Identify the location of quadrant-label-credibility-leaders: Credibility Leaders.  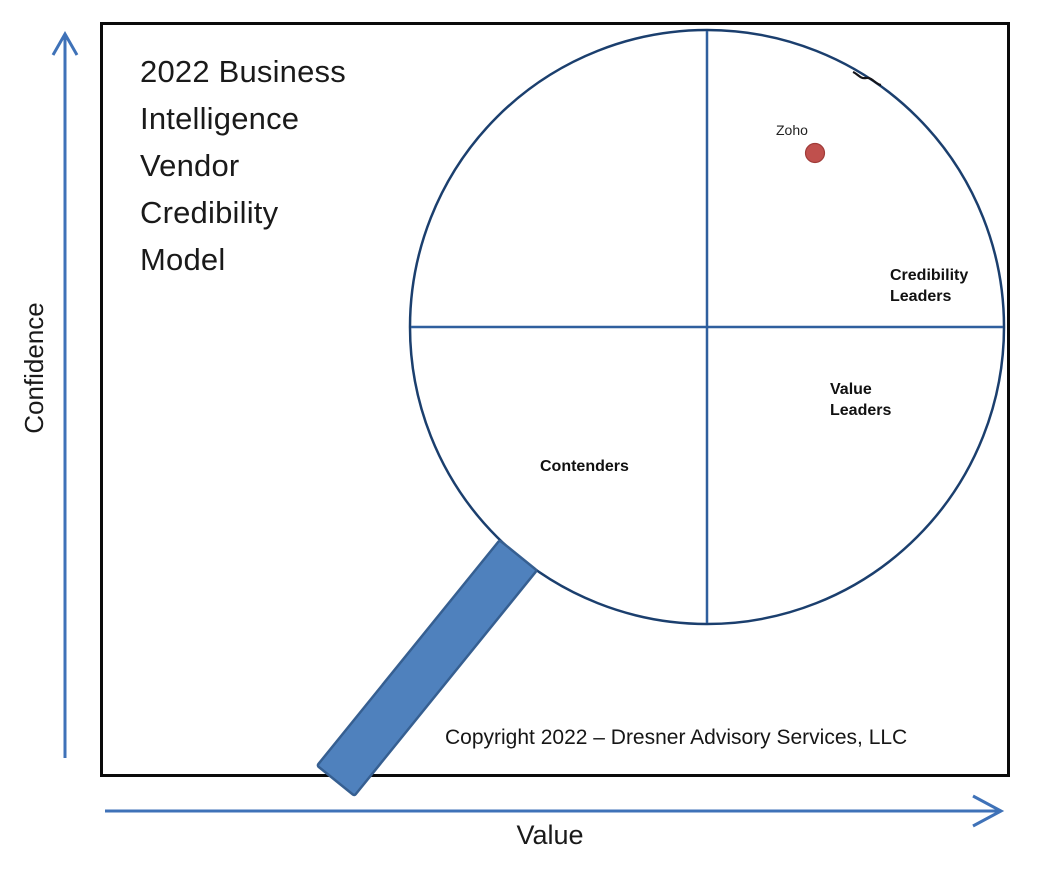
(929, 286).